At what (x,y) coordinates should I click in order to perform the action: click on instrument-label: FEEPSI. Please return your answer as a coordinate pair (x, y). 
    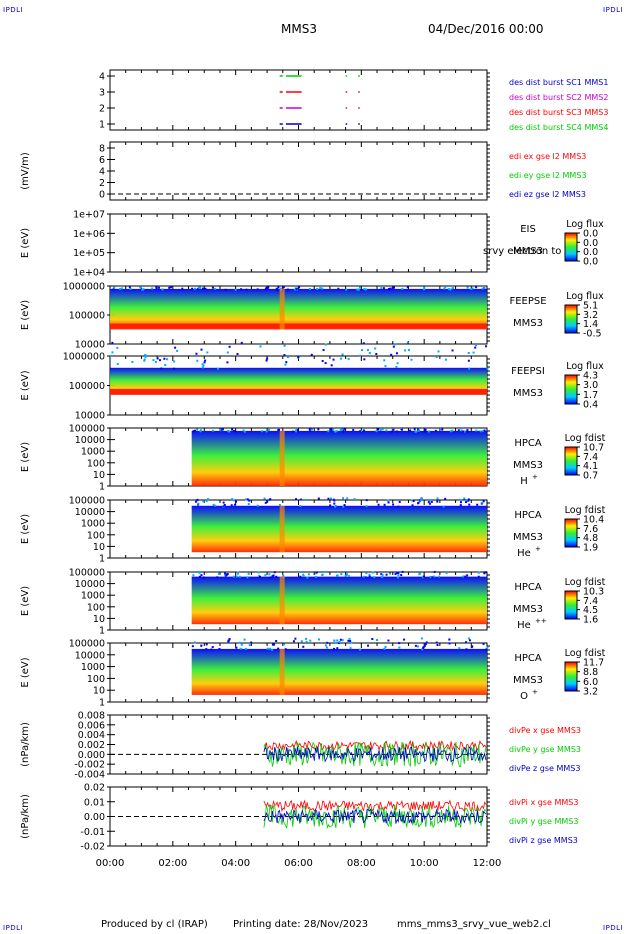
    Looking at the image, I should click on (528, 371).